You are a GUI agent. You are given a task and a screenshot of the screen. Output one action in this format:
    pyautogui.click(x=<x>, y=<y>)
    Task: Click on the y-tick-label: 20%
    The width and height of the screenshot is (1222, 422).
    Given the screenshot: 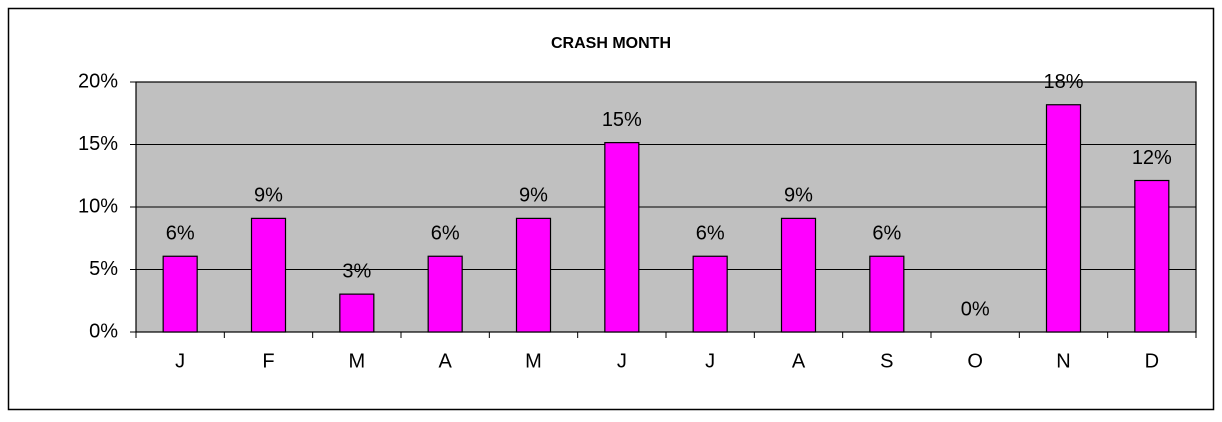 What is the action you would take?
    pyautogui.click(x=98, y=81)
    